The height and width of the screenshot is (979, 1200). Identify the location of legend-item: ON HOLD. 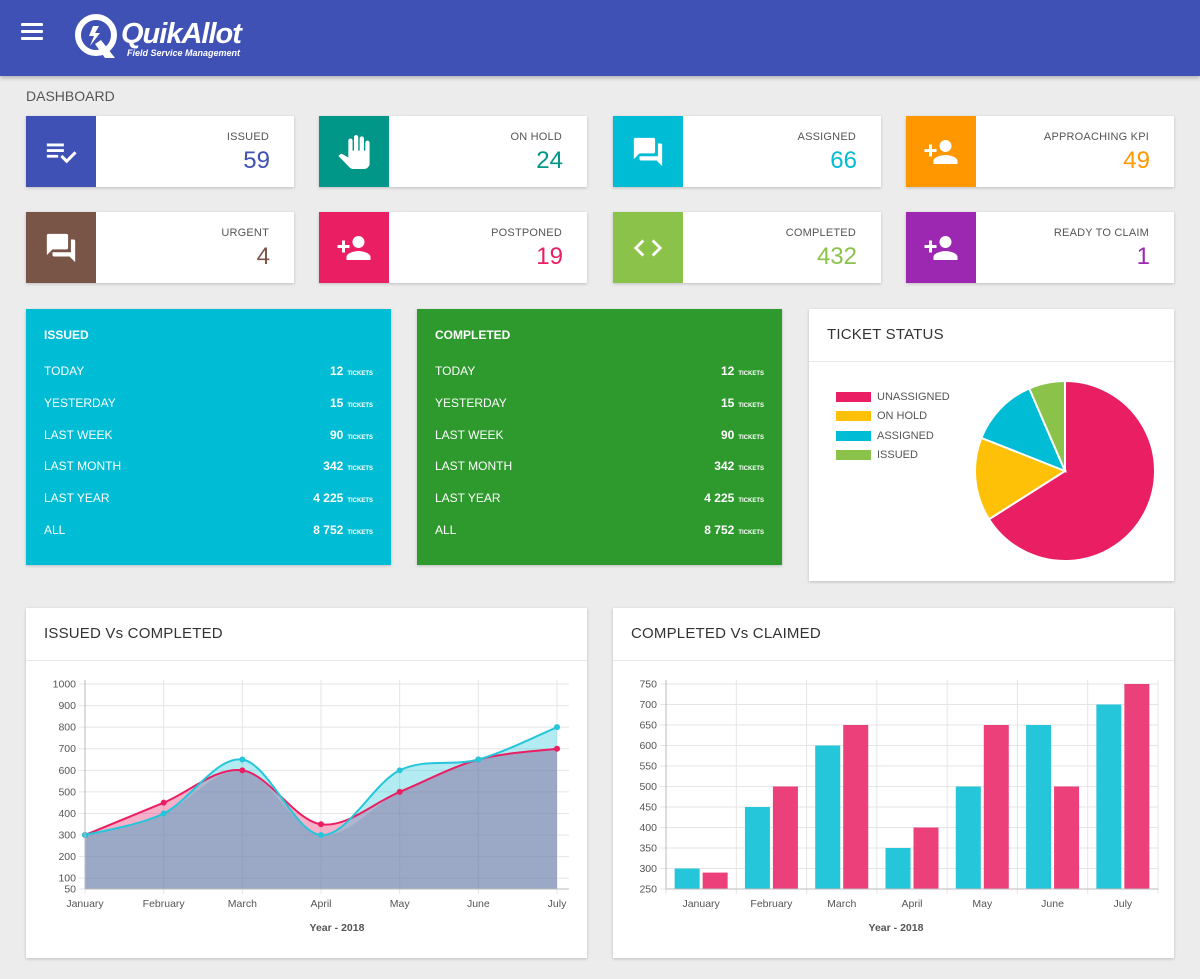
(893, 417).